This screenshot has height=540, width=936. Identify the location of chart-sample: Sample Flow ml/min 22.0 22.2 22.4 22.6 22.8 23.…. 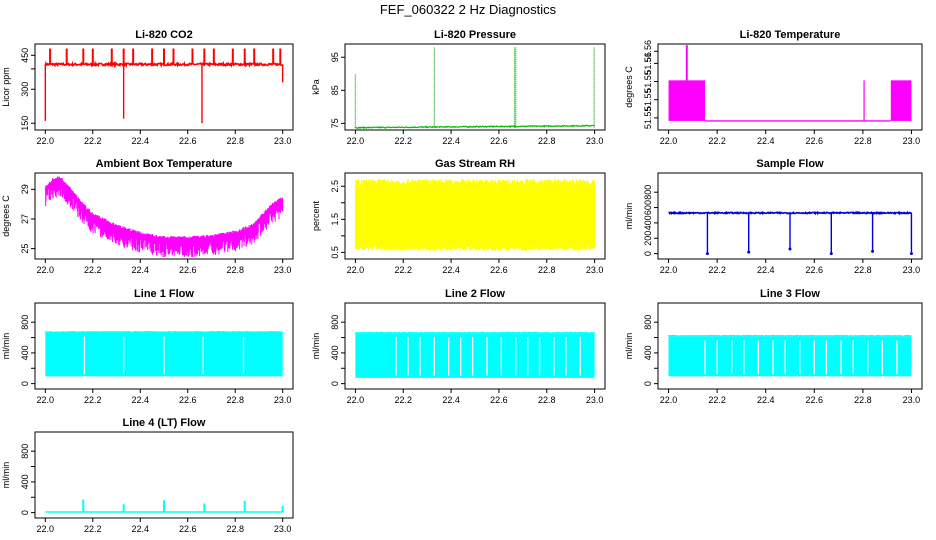
(773, 216).